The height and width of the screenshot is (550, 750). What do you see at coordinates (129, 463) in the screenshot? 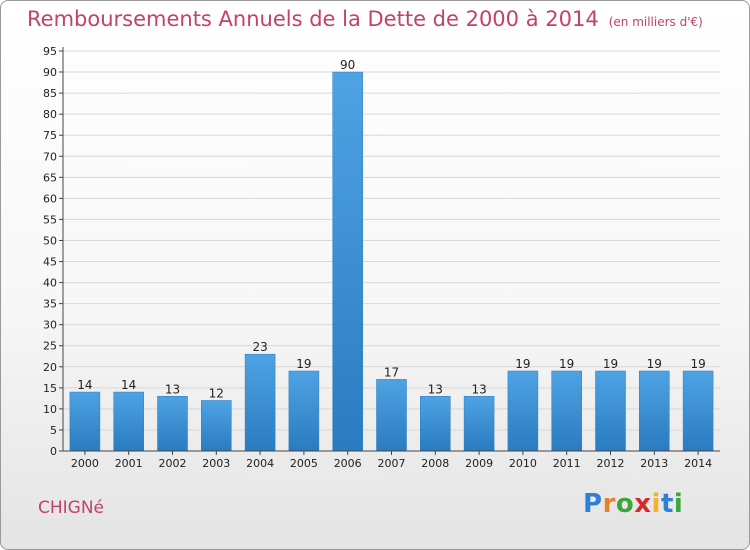
I see `x-tick-label: 2001` at bounding box center [129, 463].